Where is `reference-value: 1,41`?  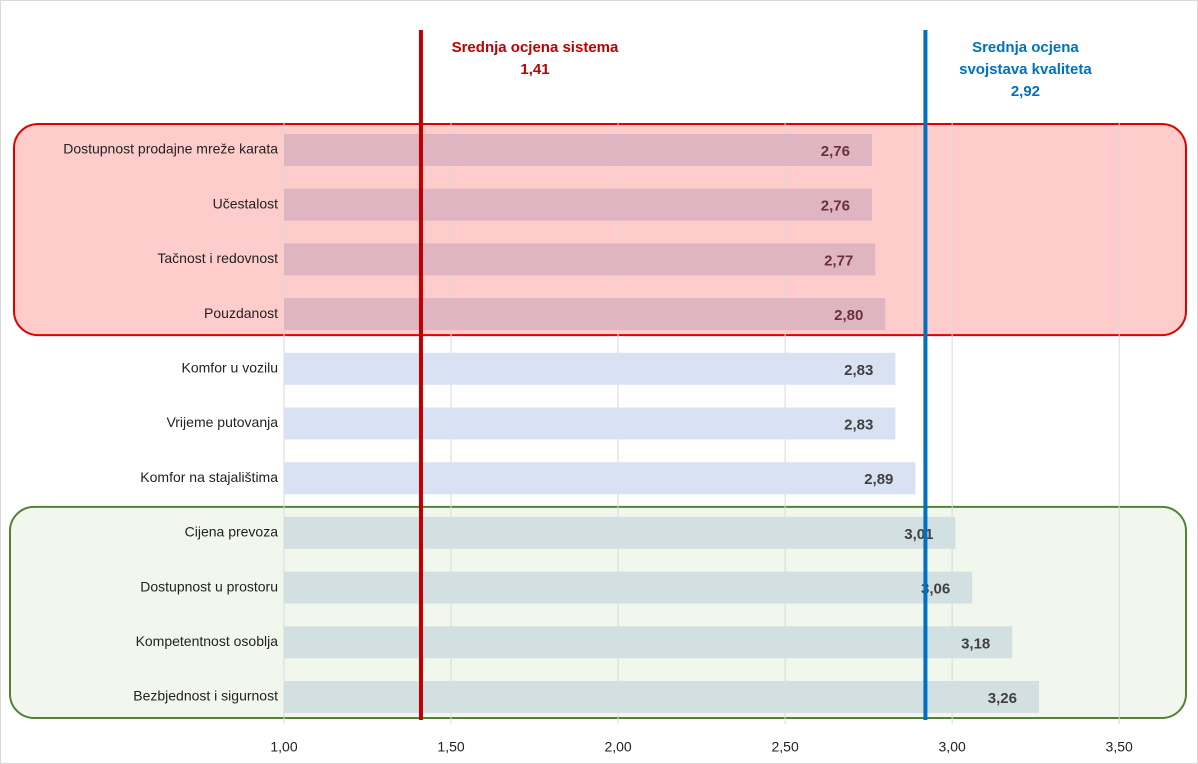 reference-value: 1,41 is located at coordinates (534, 69).